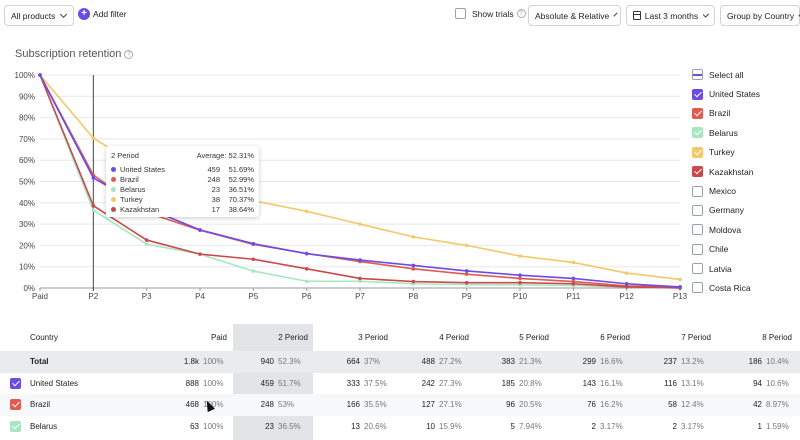 The height and width of the screenshot is (440, 800). I want to click on count-cell: 1.8k, so click(191, 362).